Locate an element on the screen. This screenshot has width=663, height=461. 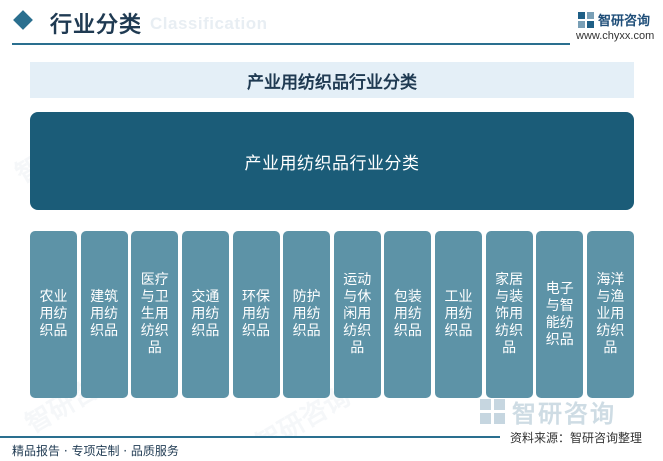
category-label: 家居与装饰用纺织品 is located at coordinates (509, 314).